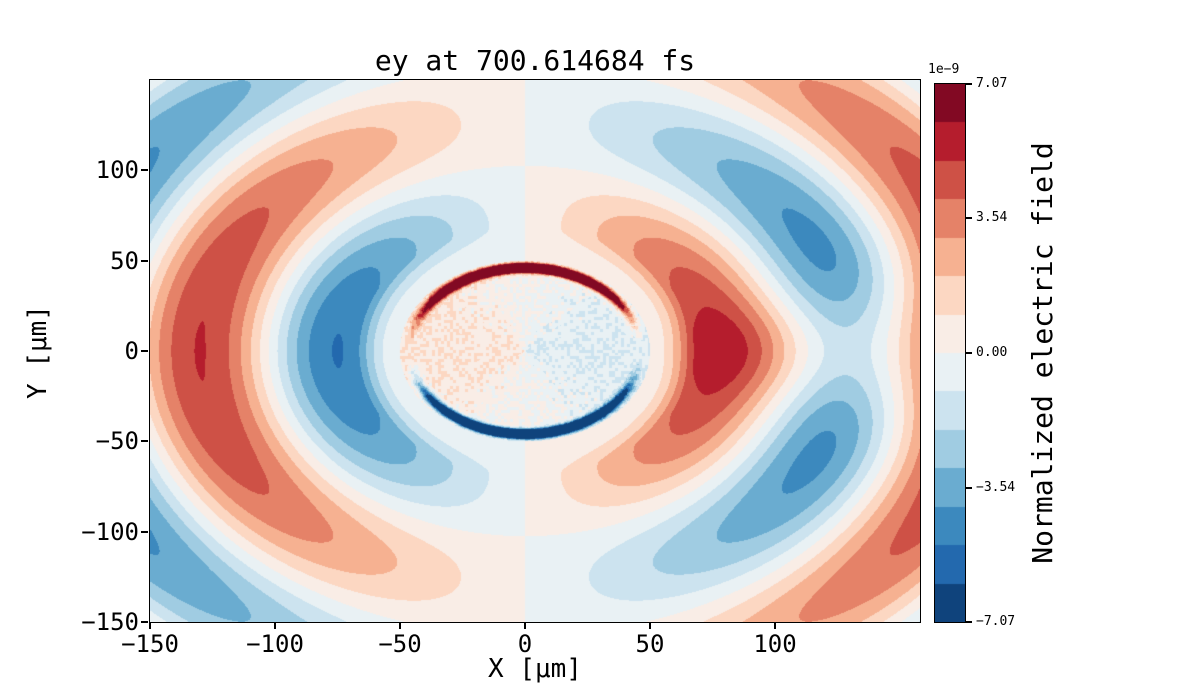 Image resolution: width=1200 pixels, height=700 pixels. What do you see at coordinates (117, 441) in the screenshot?
I see `y-tick-label: −50` at bounding box center [117, 441].